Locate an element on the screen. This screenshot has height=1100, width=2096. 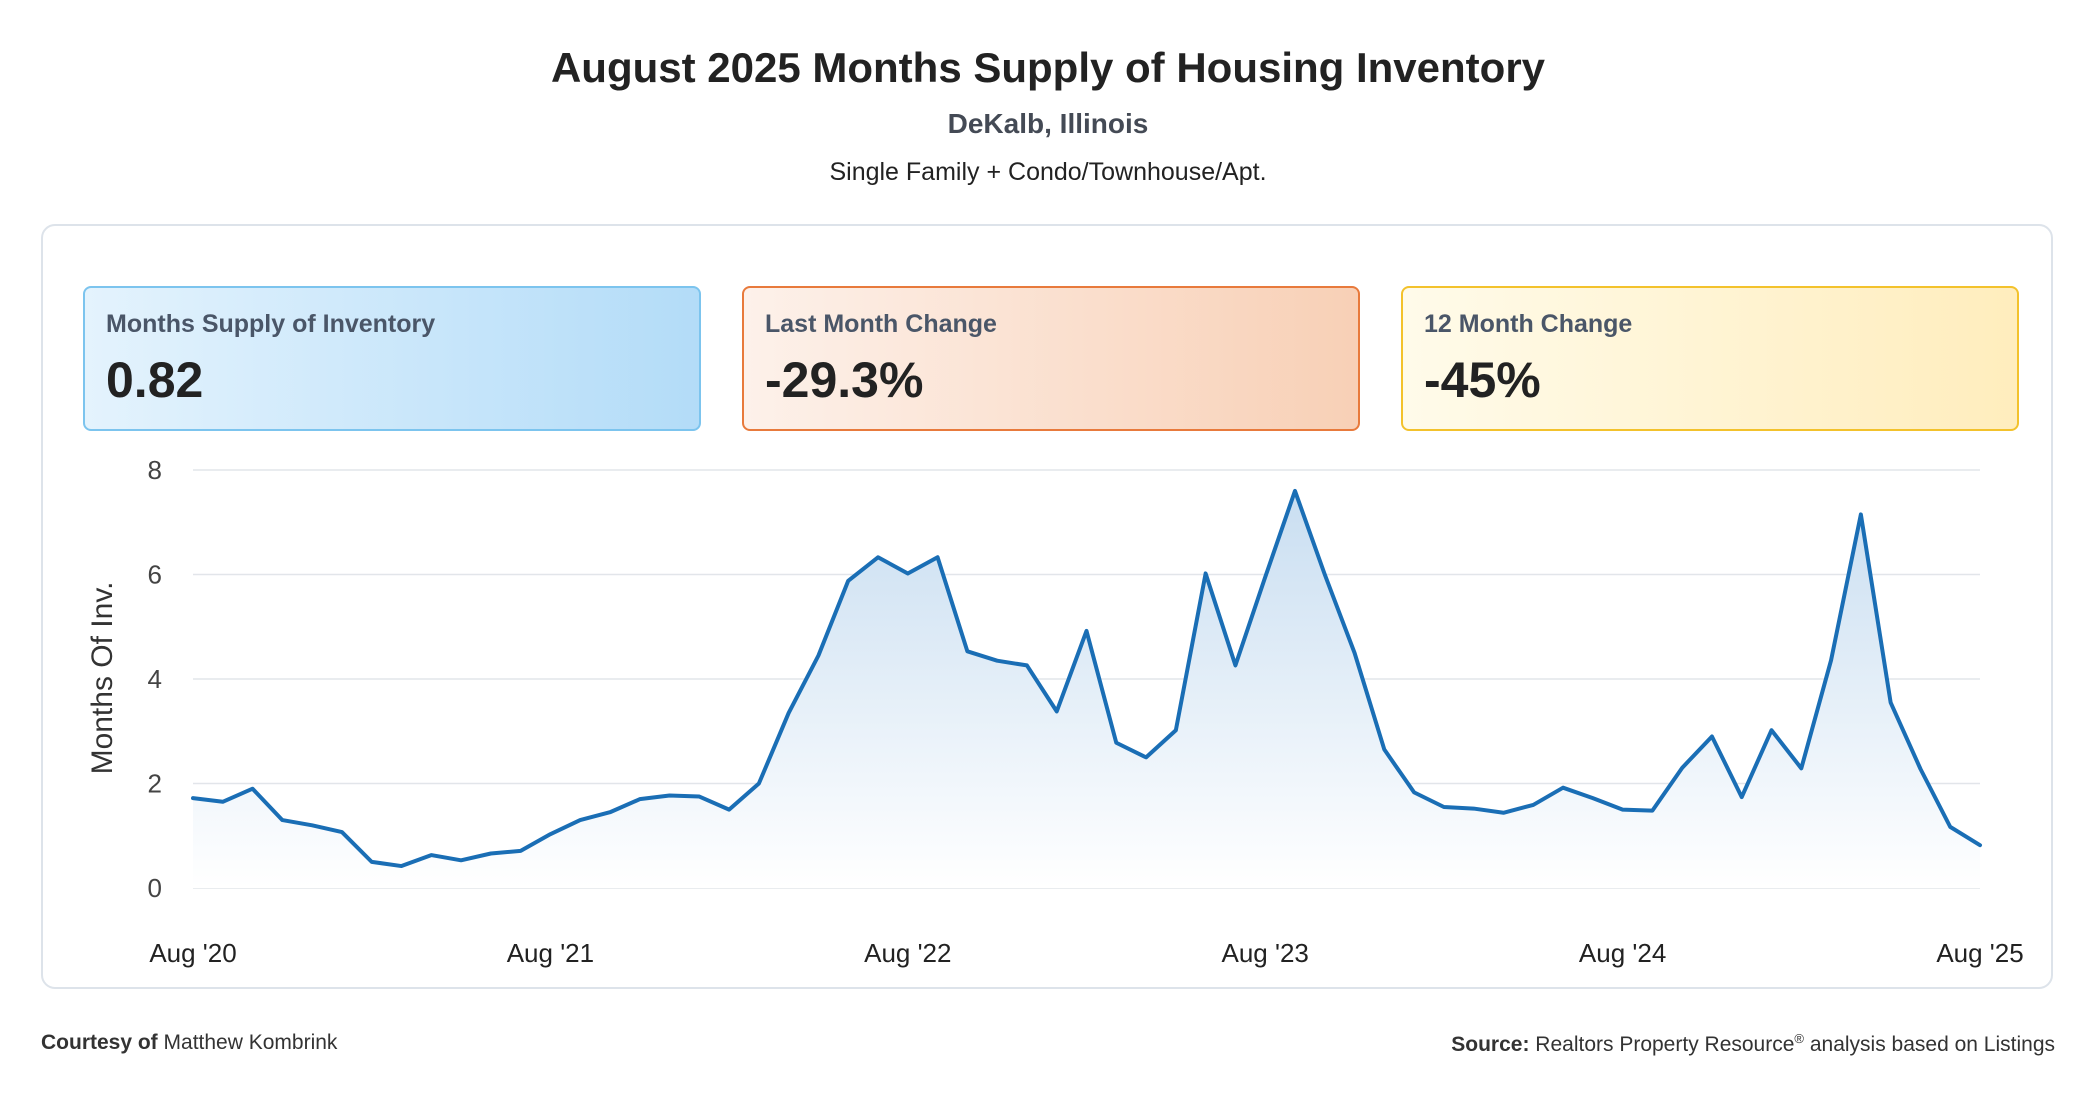
registered-mark: ® is located at coordinates (1799, 1038).